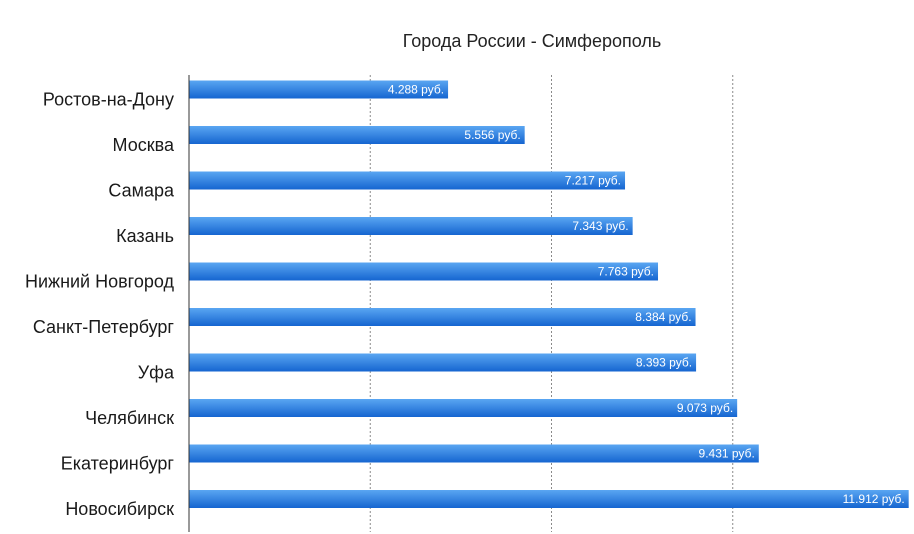 This screenshot has width=914, height=534. What do you see at coordinates (118, 464) in the screenshot?
I see `category-label: Екатеринбург` at bounding box center [118, 464].